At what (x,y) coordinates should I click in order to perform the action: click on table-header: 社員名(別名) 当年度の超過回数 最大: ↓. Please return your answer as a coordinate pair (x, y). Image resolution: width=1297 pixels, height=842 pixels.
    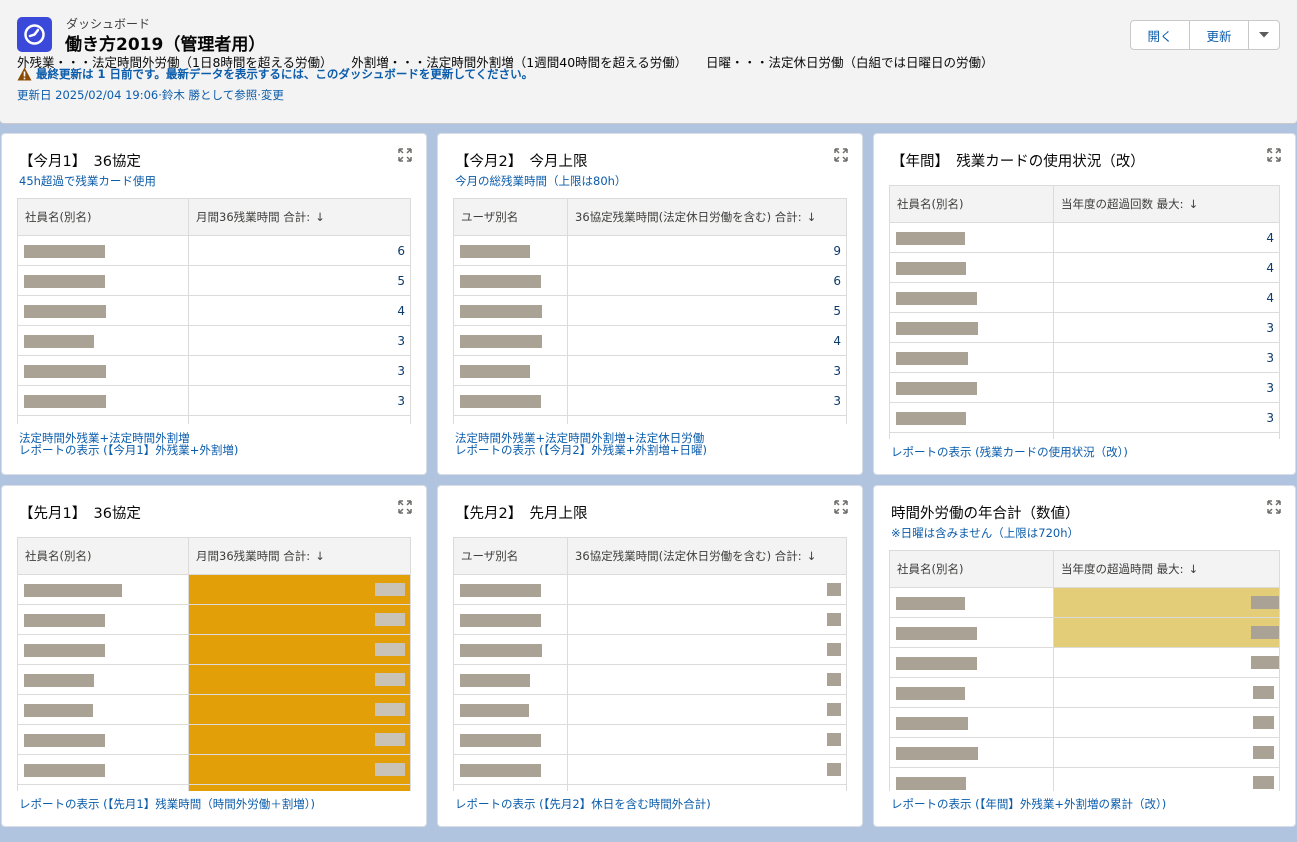
    Looking at the image, I should click on (1084, 204).